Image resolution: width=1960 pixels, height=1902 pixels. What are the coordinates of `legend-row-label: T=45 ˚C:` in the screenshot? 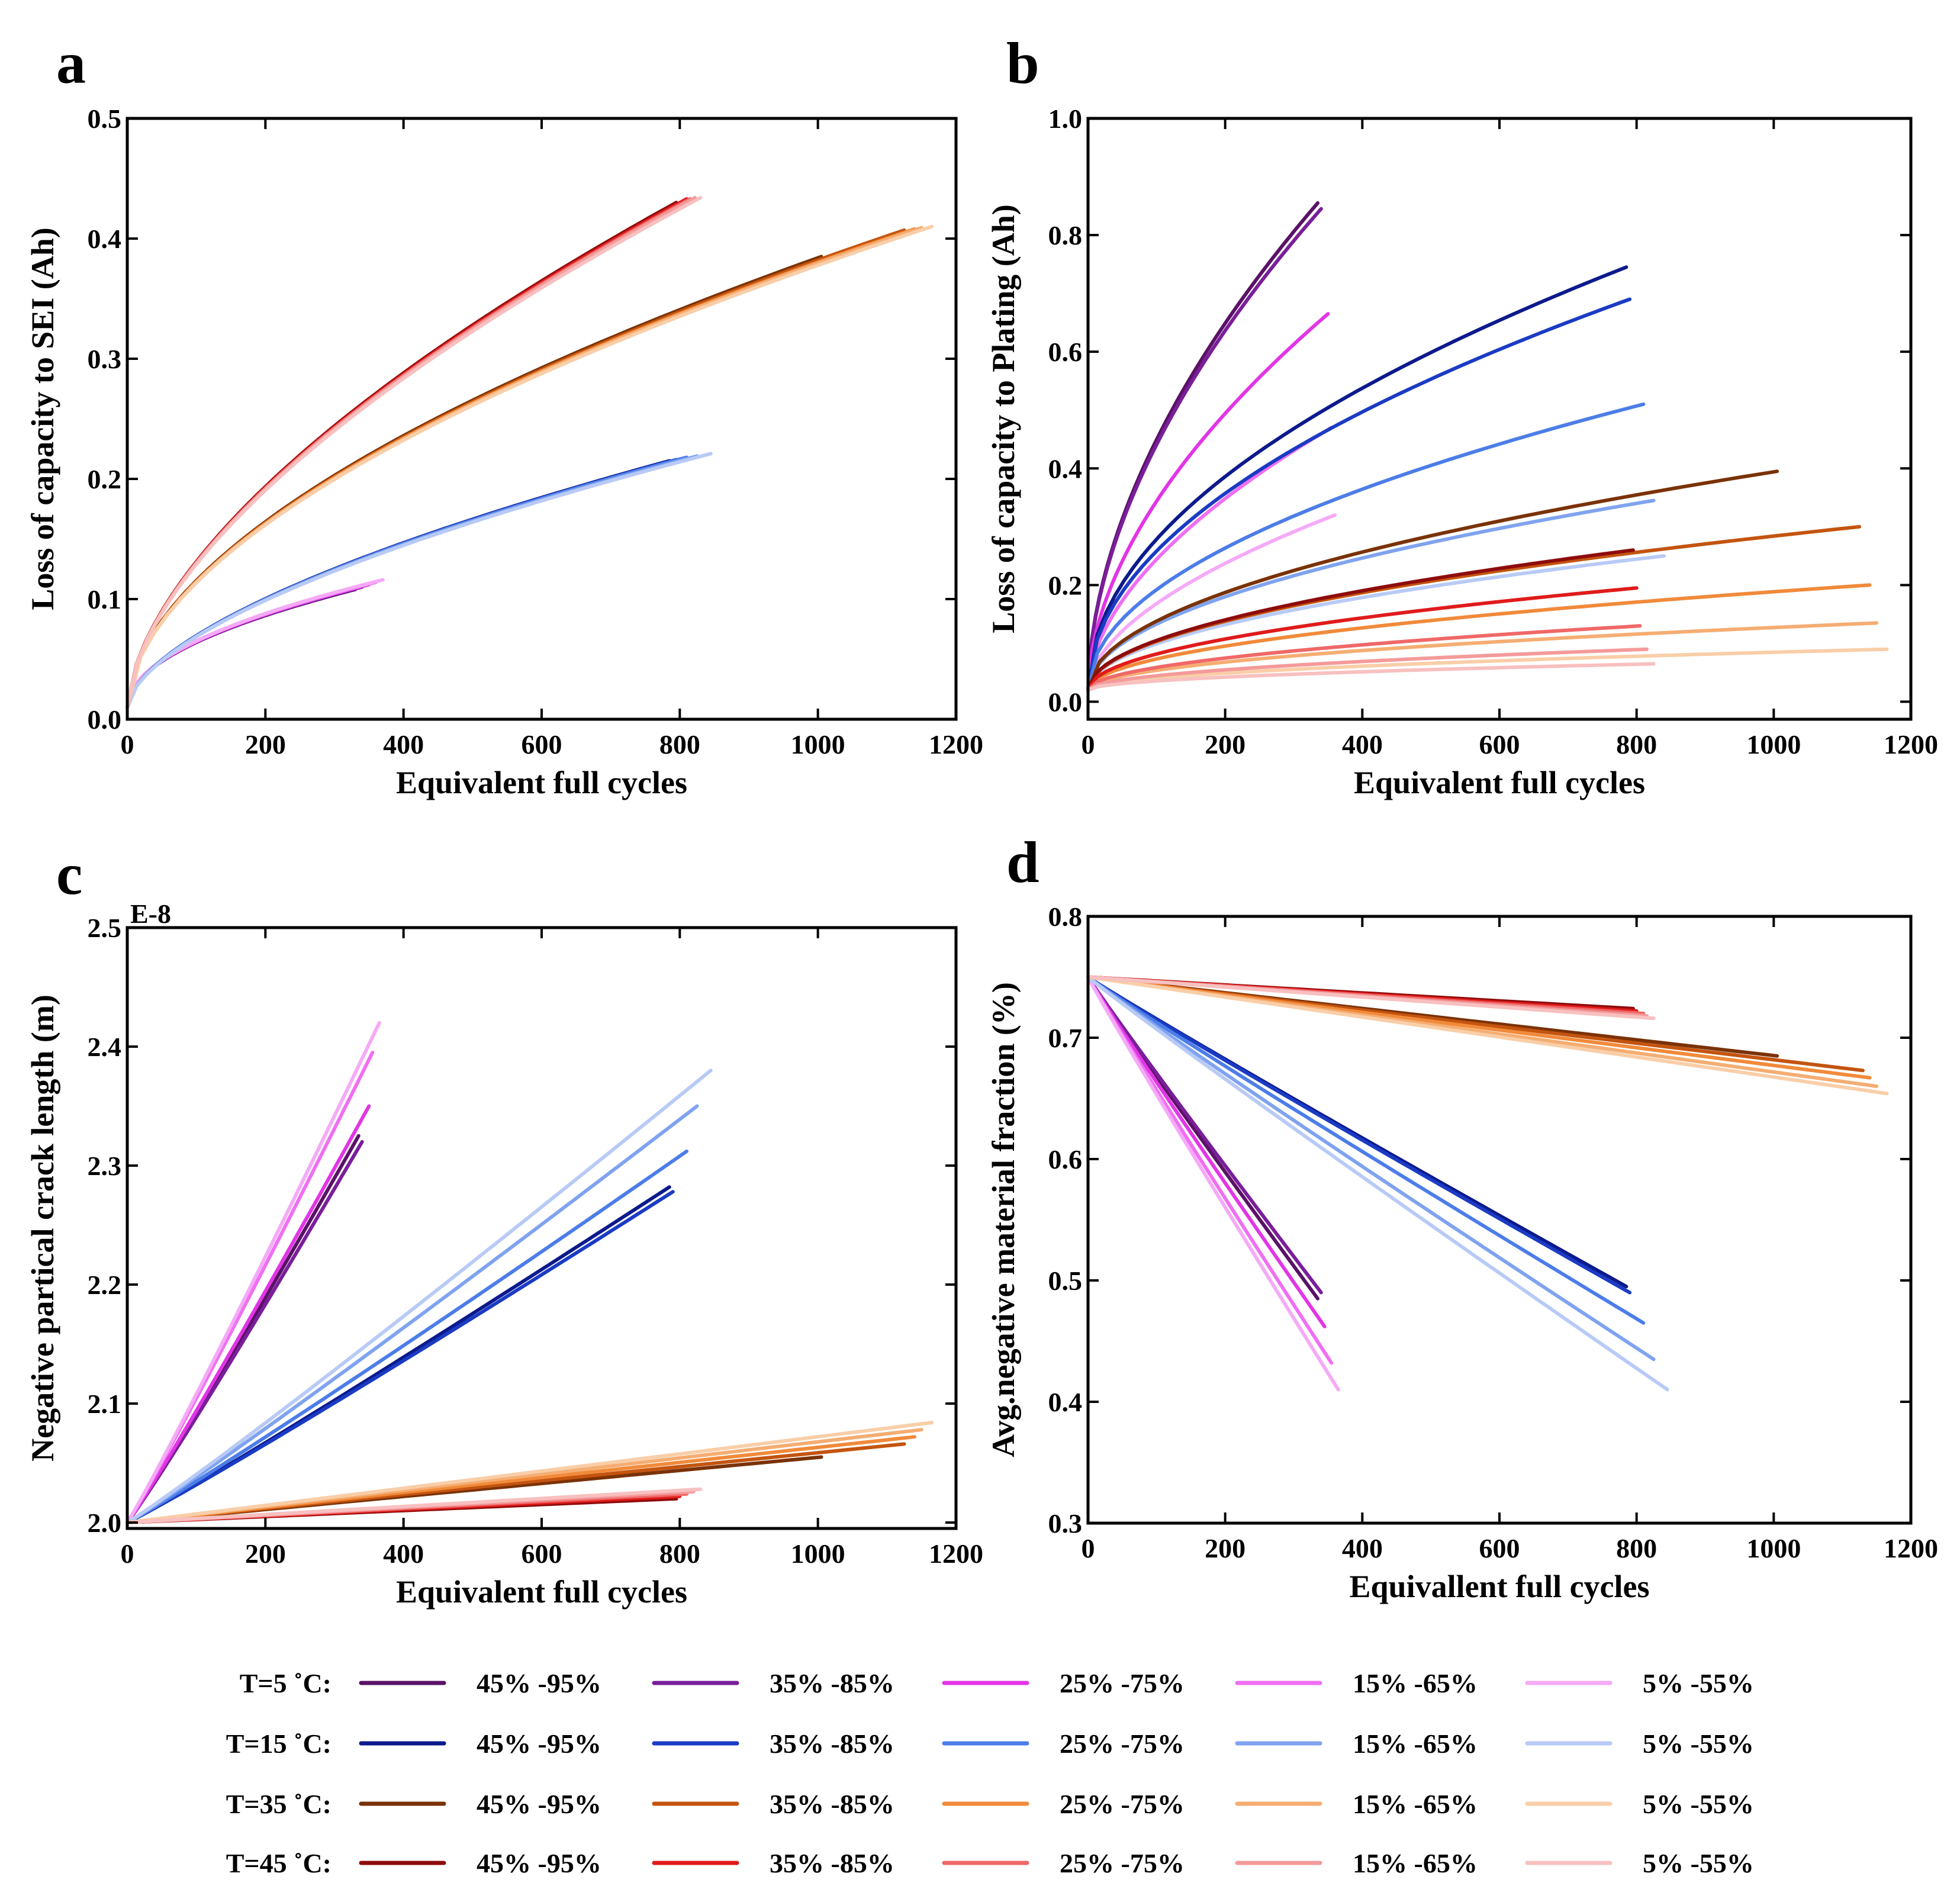 It's located at (279, 1863).